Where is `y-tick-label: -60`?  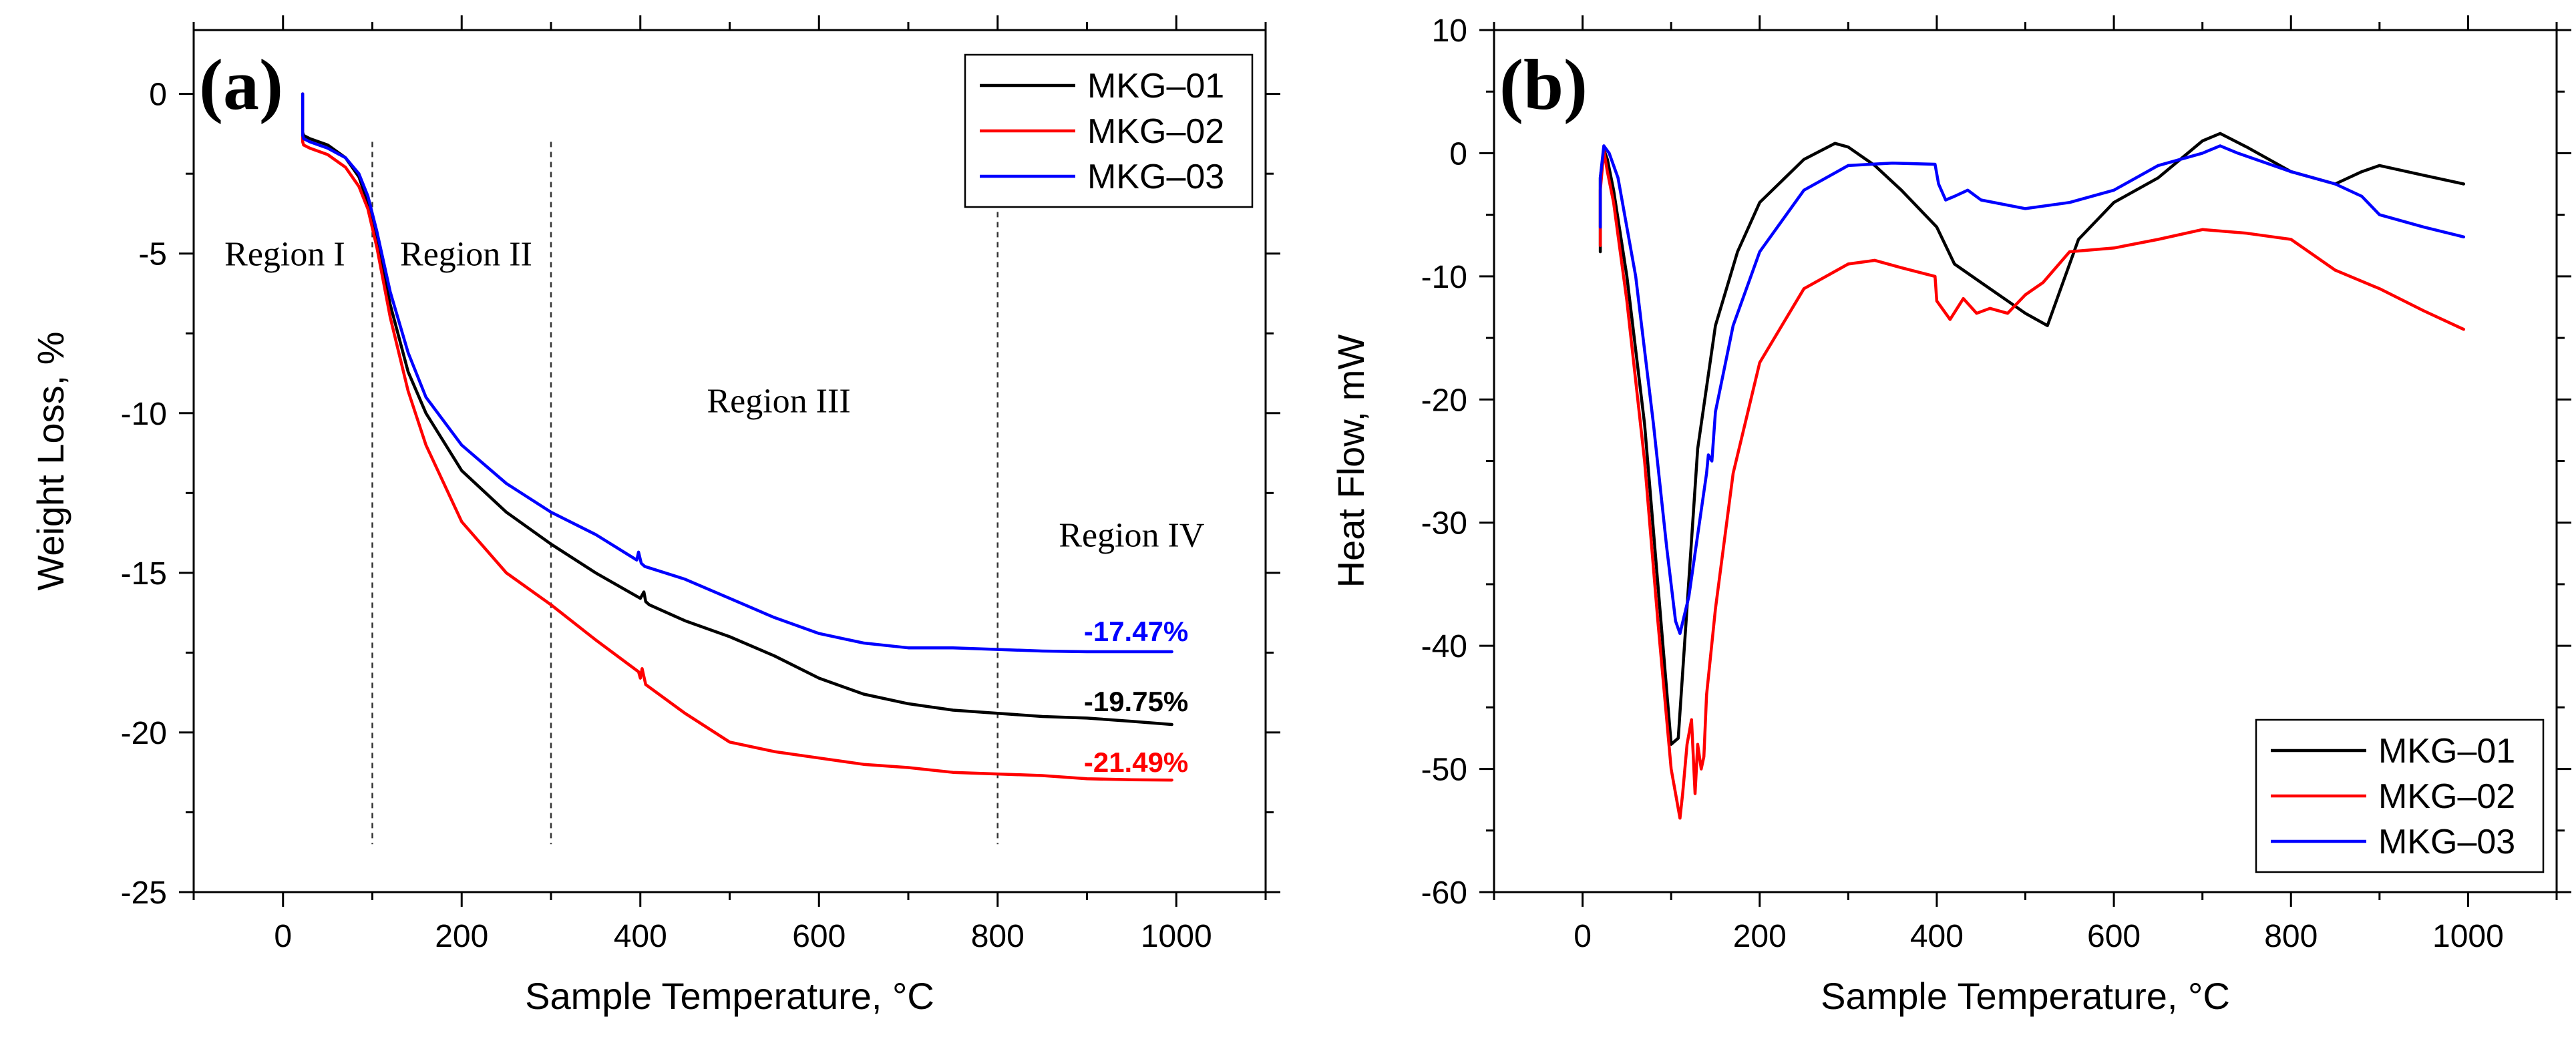
y-tick-label: -60 is located at coordinates (1444, 893).